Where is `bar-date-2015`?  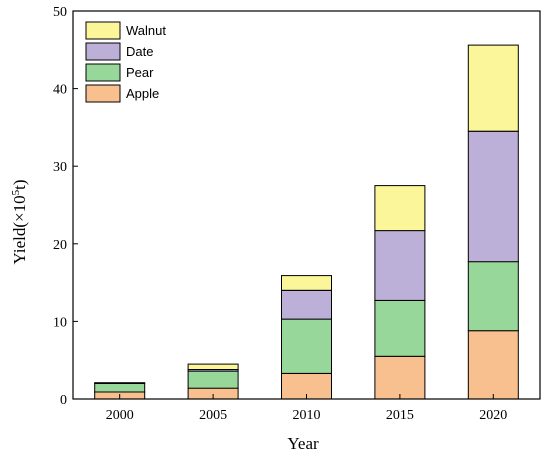 bar-date-2015 is located at coordinates (400, 265).